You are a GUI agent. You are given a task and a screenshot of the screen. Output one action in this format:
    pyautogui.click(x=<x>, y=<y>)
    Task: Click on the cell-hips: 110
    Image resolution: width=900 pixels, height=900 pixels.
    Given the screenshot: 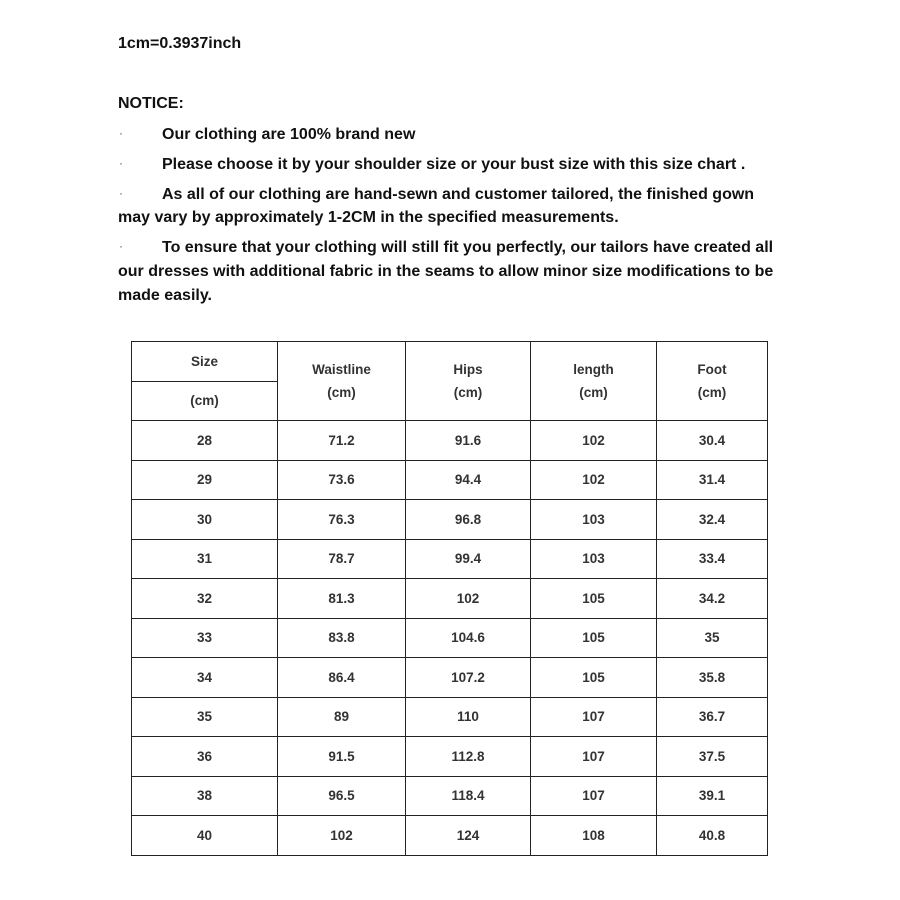 What is the action you would take?
    pyautogui.click(x=468, y=716)
    